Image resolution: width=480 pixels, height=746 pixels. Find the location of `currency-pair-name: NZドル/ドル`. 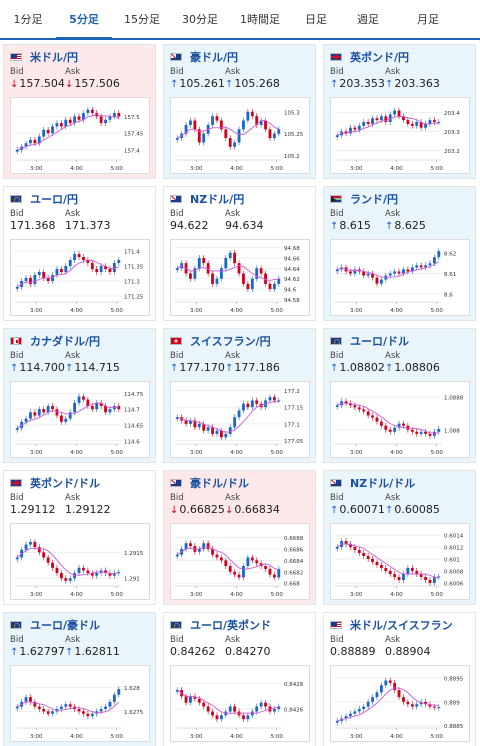

currency-pair-name: NZドル/ドル is located at coordinates (383, 483).